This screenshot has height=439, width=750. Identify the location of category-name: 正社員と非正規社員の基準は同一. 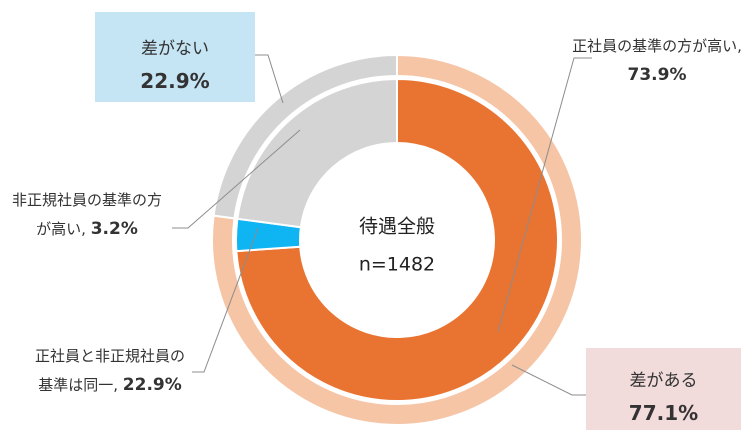
(109, 370).